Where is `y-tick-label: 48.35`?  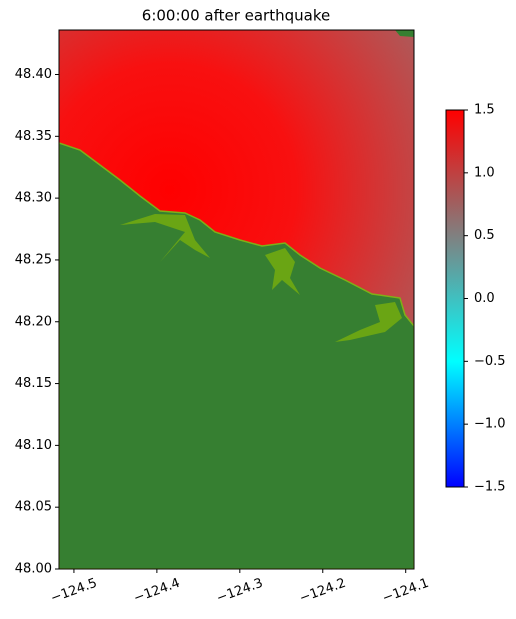
y-tick-label: 48.35 is located at coordinates (33, 136).